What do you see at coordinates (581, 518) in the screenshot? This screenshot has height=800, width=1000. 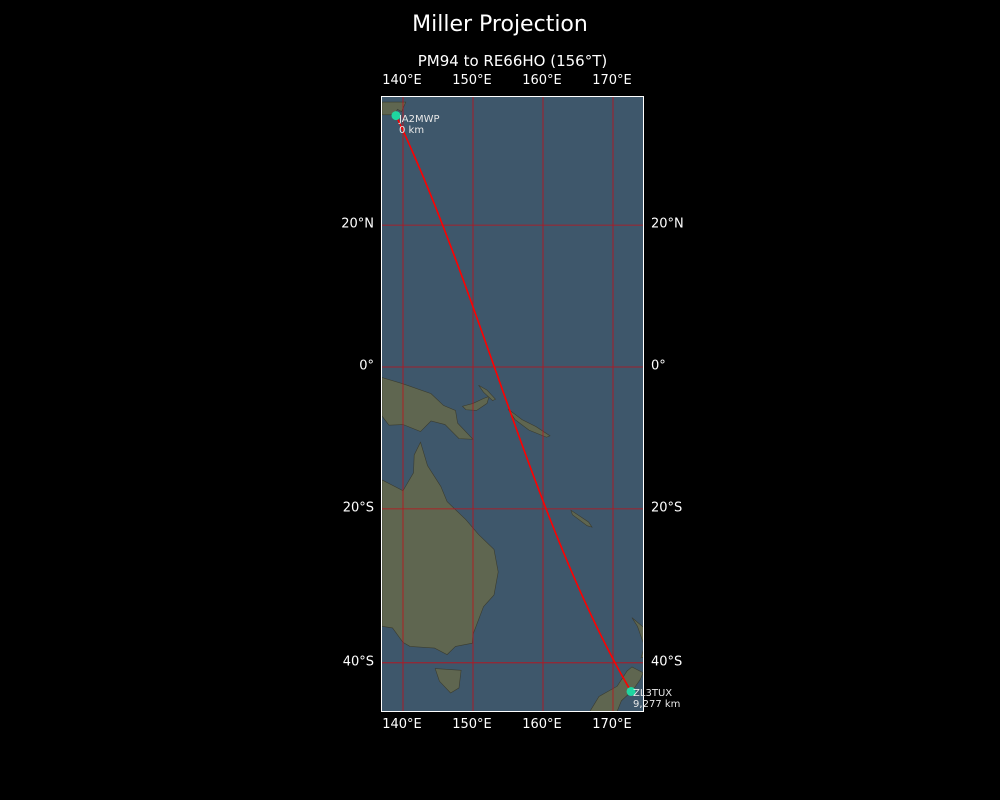 I see `land-new-caledonia` at bounding box center [581, 518].